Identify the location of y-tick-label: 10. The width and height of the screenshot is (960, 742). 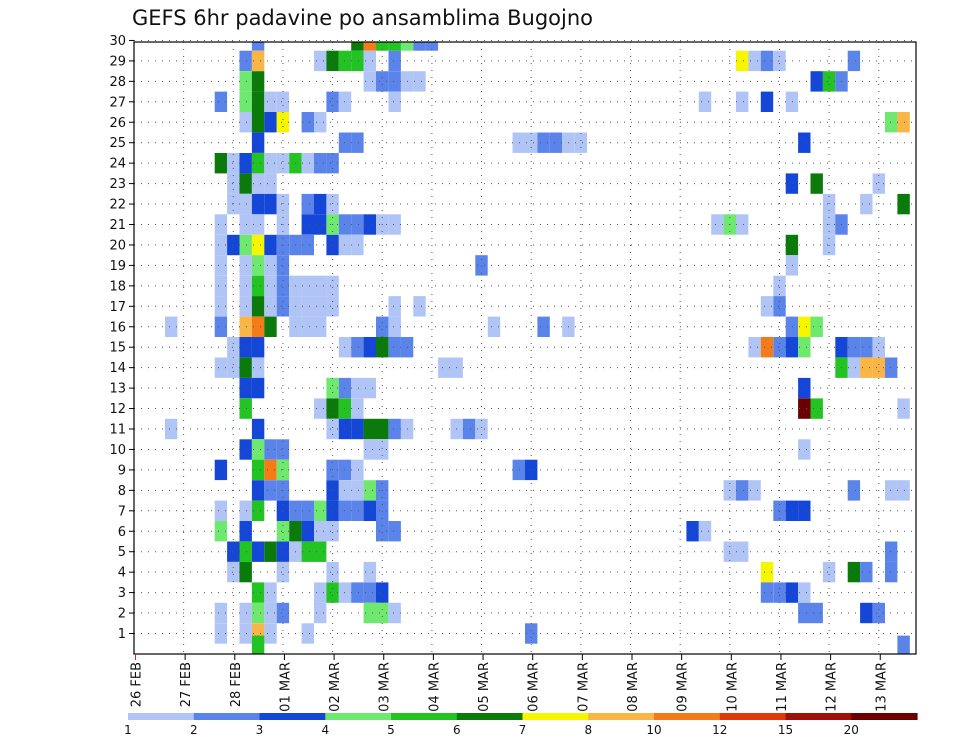
(117, 450).